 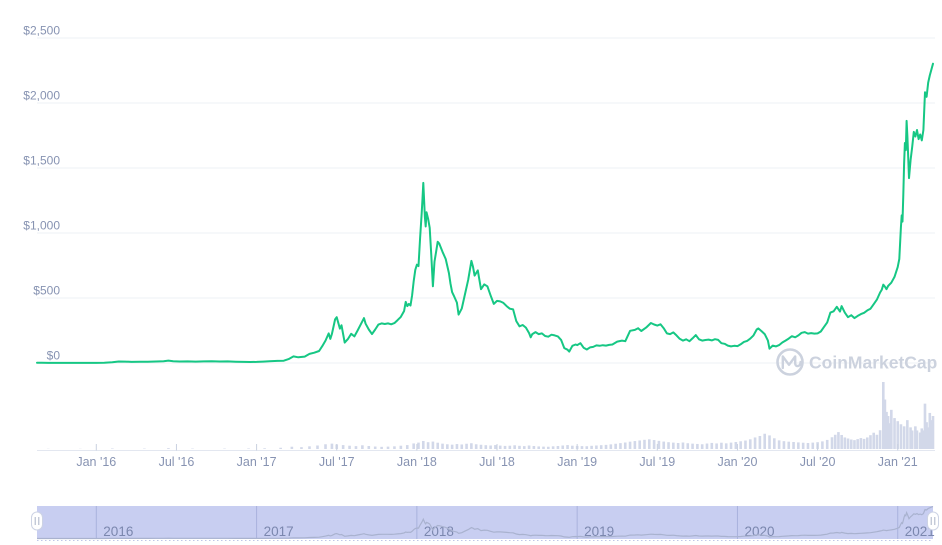 I want to click on y-axis-label: $1,000, so click(x=41, y=226).